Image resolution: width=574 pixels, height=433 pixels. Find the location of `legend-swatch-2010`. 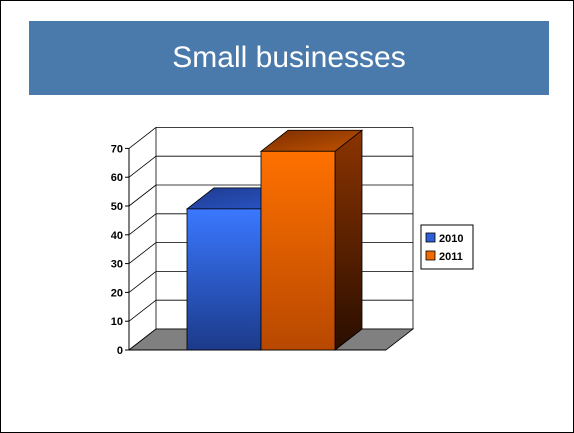

legend-swatch-2010 is located at coordinates (430, 237).